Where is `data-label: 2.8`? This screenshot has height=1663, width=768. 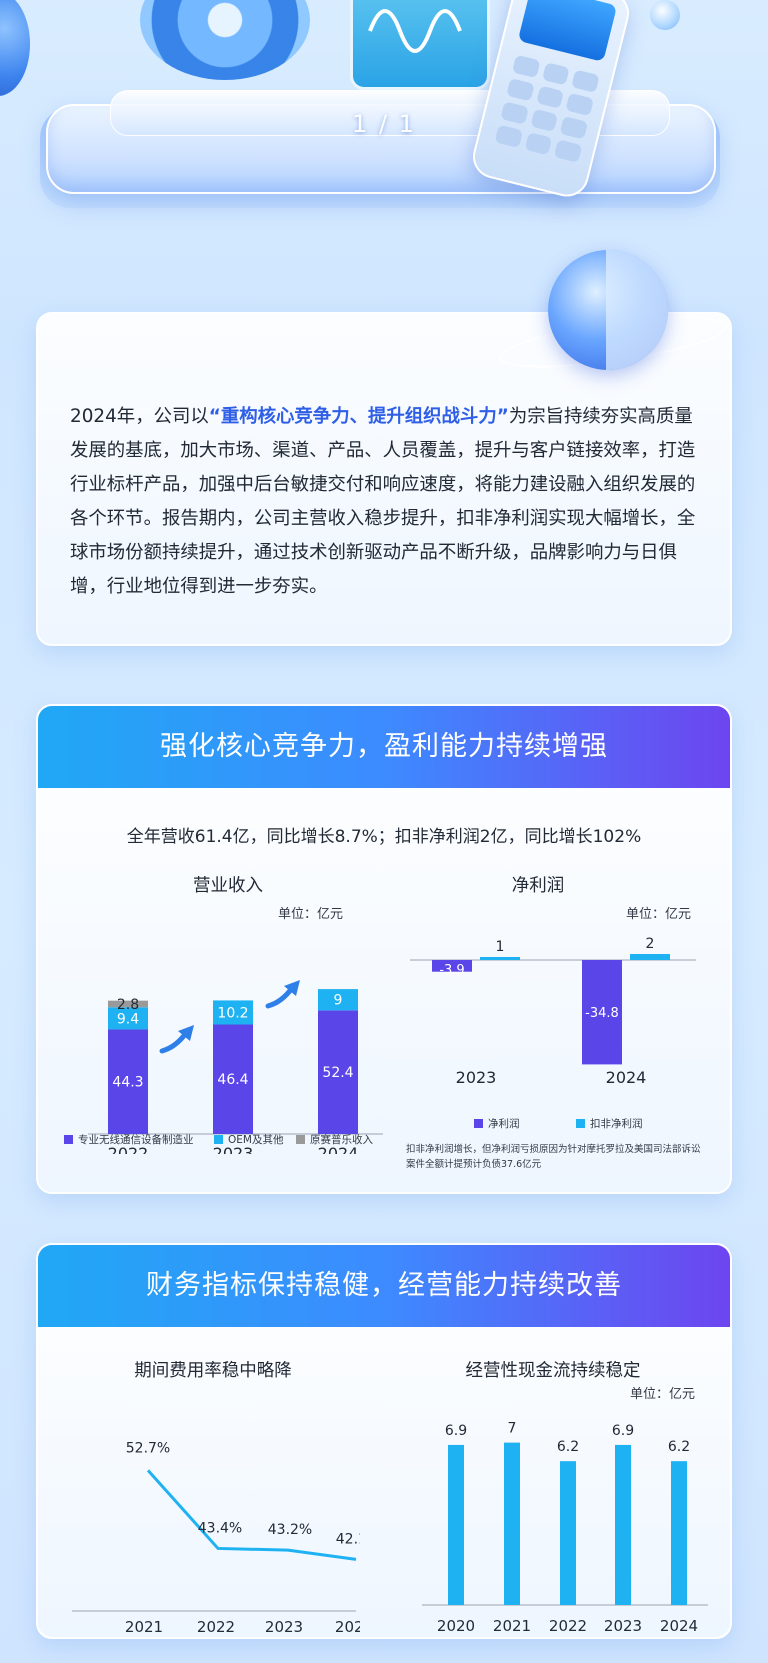 data-label: 2.8 is located at coordinates (128, 1005).